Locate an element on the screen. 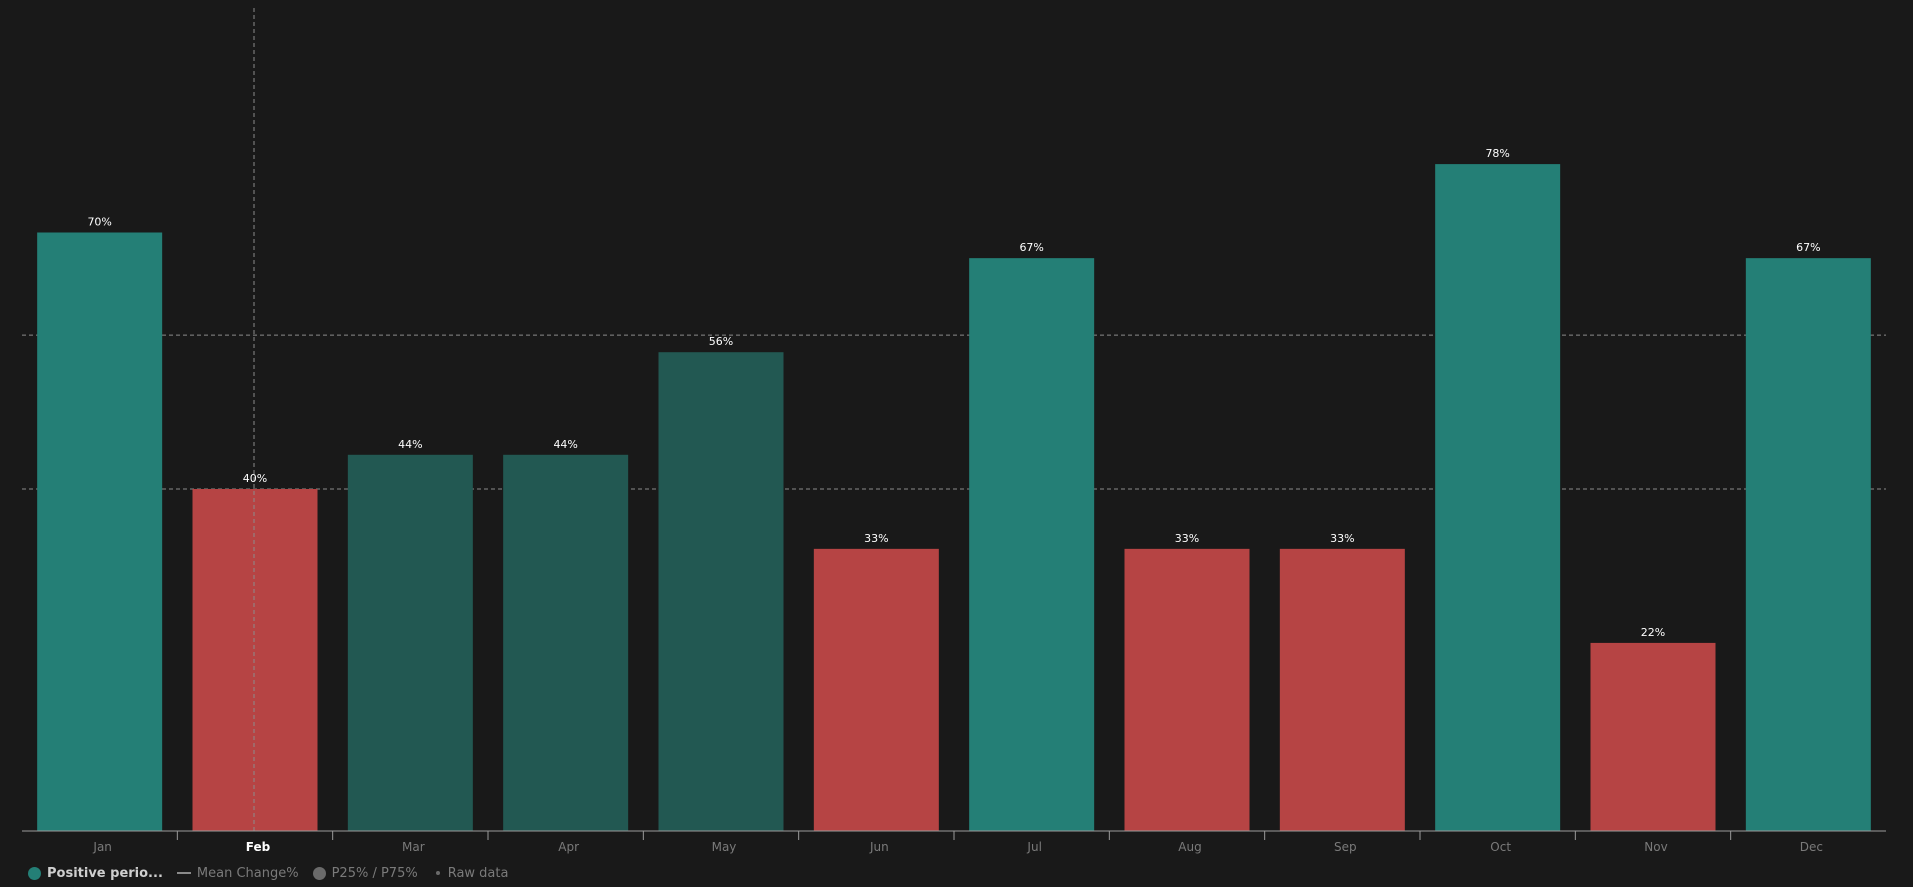 The height and width of the screenshot is (887, 1913). legend-line-icon is located at coordinates (183, 873).